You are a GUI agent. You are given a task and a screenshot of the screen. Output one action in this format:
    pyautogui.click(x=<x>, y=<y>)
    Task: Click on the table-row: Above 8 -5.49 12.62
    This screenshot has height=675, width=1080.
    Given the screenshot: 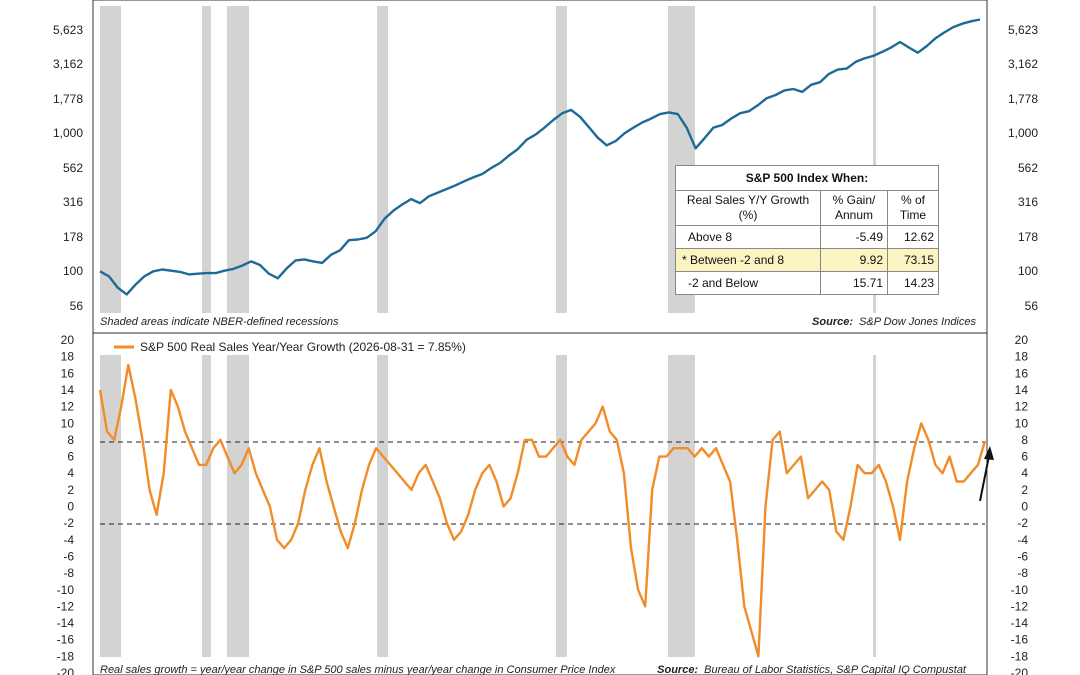 What is the action you would take?
    pyautogui.click(x=807, y=237)
    